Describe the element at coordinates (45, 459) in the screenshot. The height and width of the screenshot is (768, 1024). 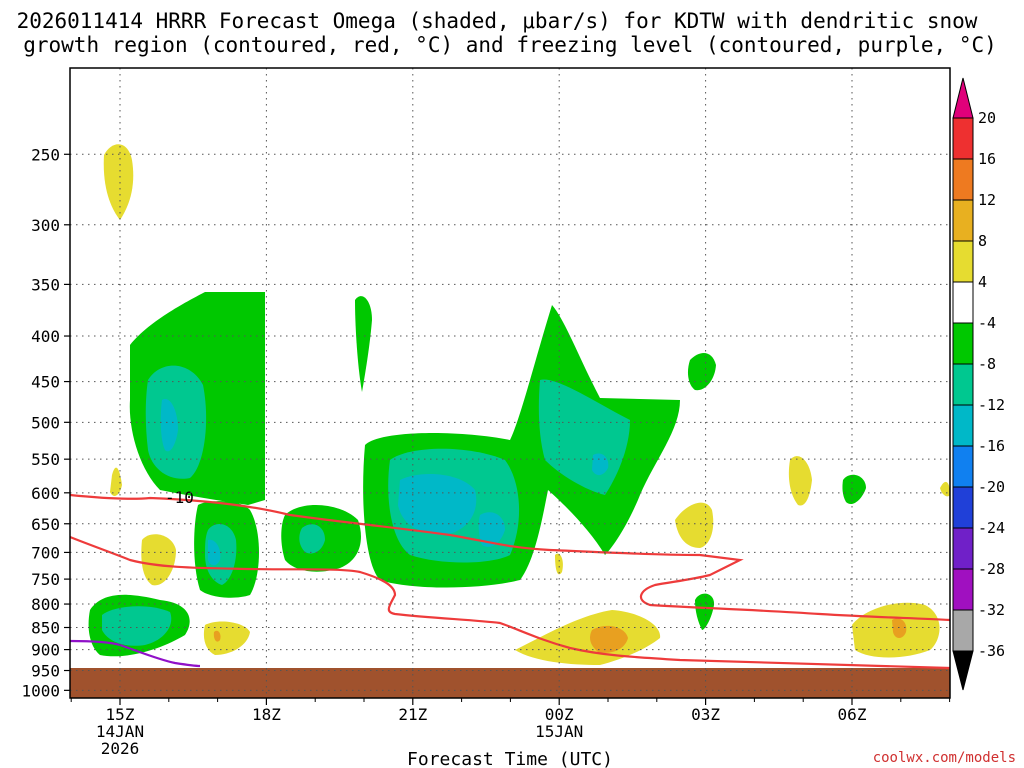
I see `y-tick-label: 550` at that location.